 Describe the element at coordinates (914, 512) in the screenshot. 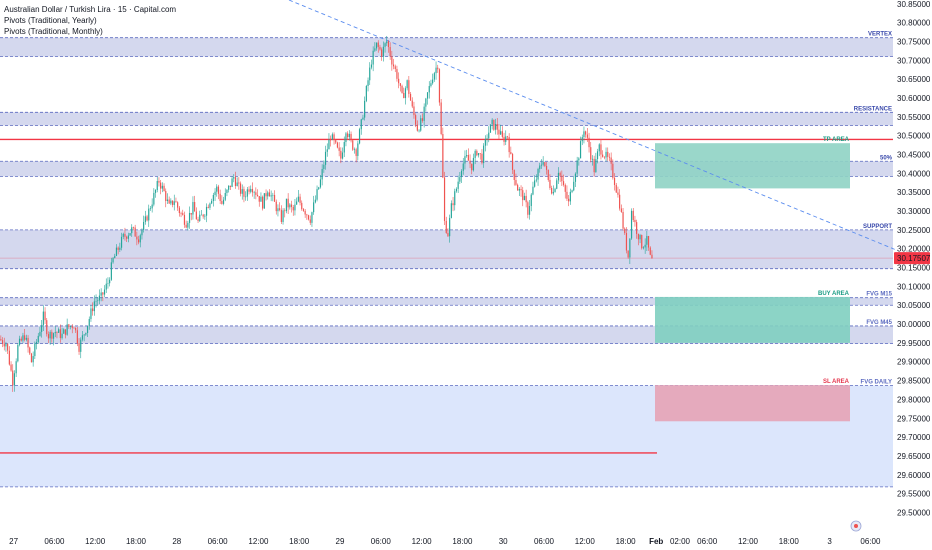

I see `price-tick-label: 29.50000` at that location.